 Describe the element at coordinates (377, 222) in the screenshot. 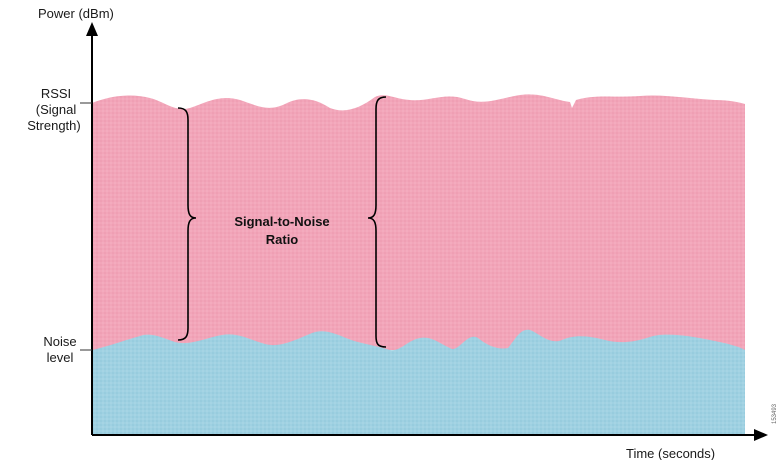

I see `snr-brace-right` at that location.